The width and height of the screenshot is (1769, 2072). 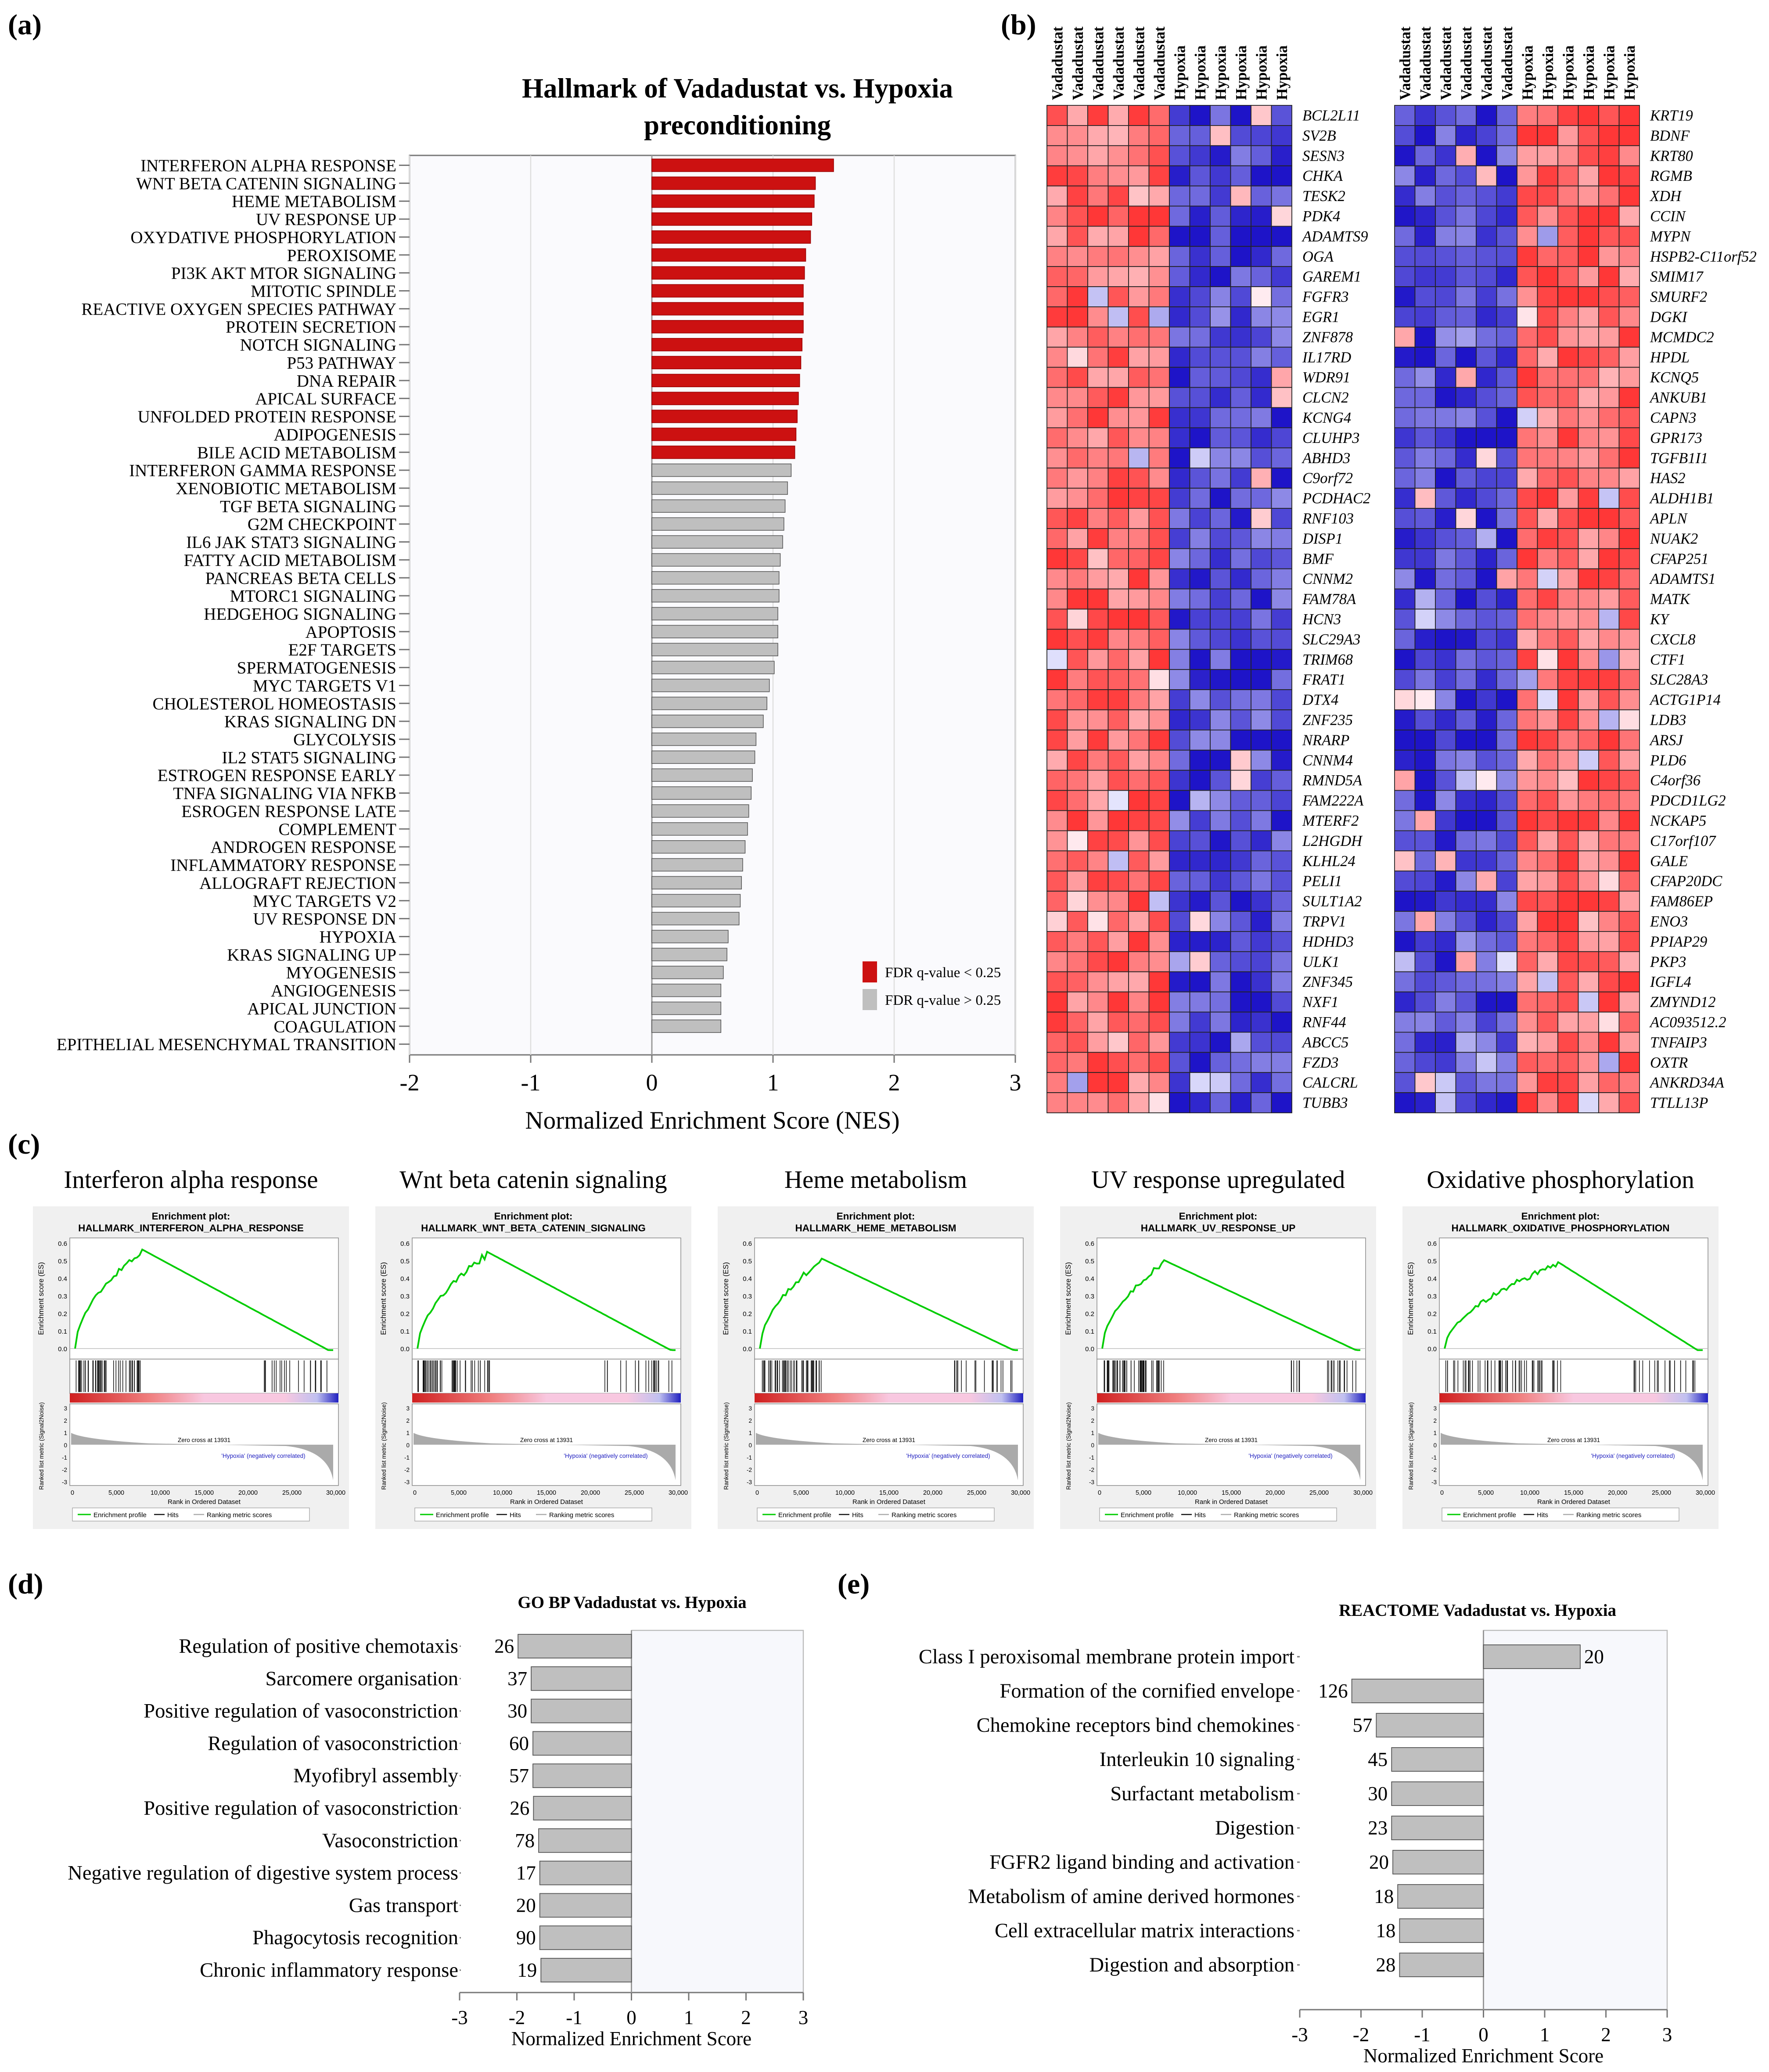 What do you see at coordinates (1668, 720) in the screenshot?
I see `gene-label: LDB3` at bounding box center [1668, 720].